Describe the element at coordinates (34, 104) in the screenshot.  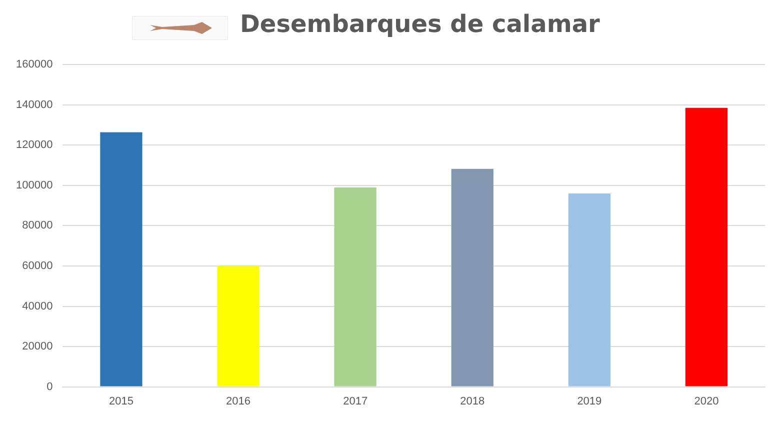
I see `y-tick-label: 140000` at that location.